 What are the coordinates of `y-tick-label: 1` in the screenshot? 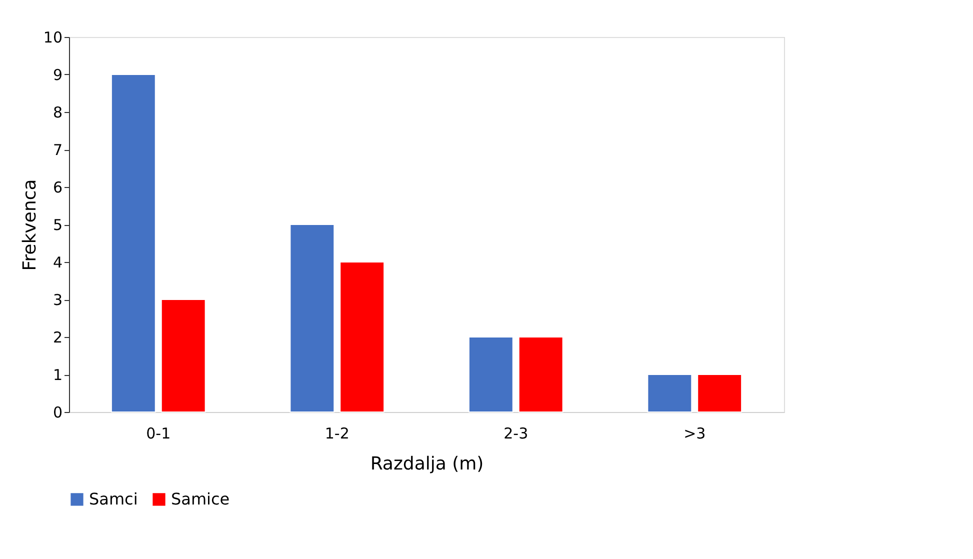 It's located at (57, 375).